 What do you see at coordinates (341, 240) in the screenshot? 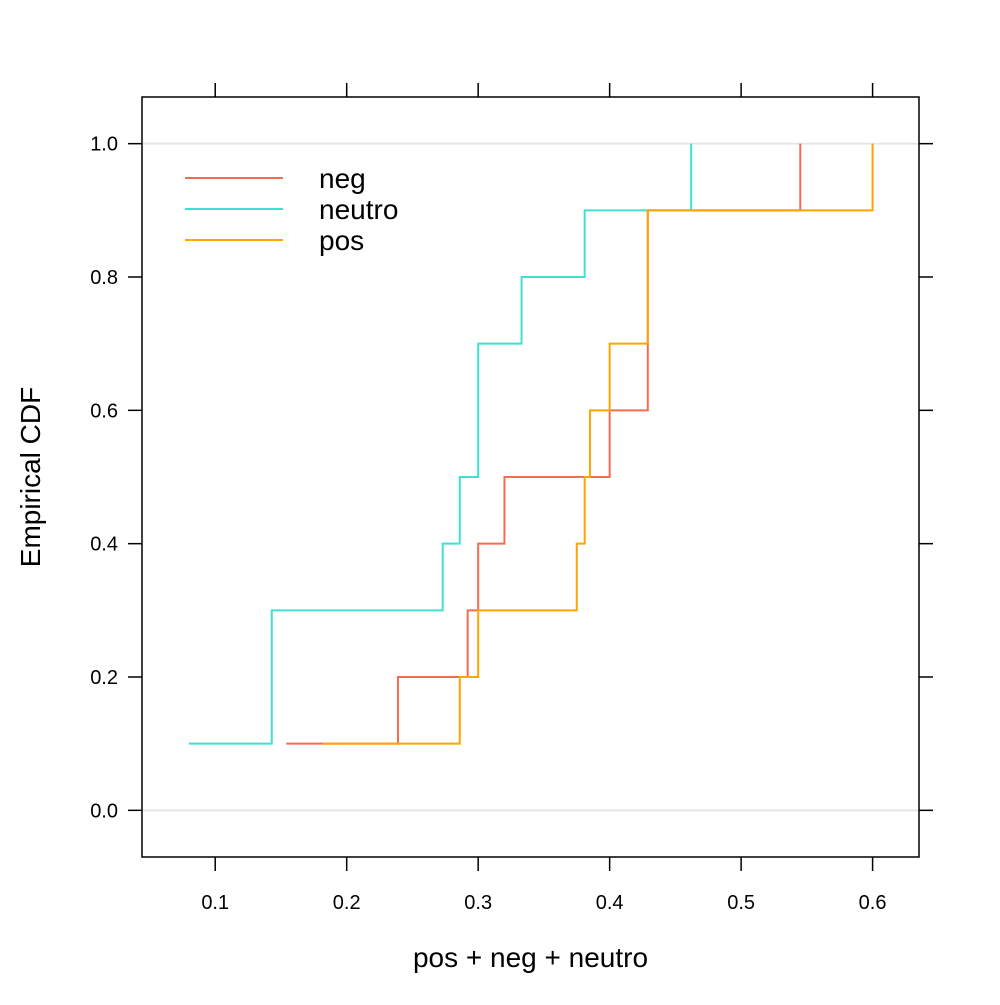
I see `legend-label-pos: pos` at bounding box center [341, 240].